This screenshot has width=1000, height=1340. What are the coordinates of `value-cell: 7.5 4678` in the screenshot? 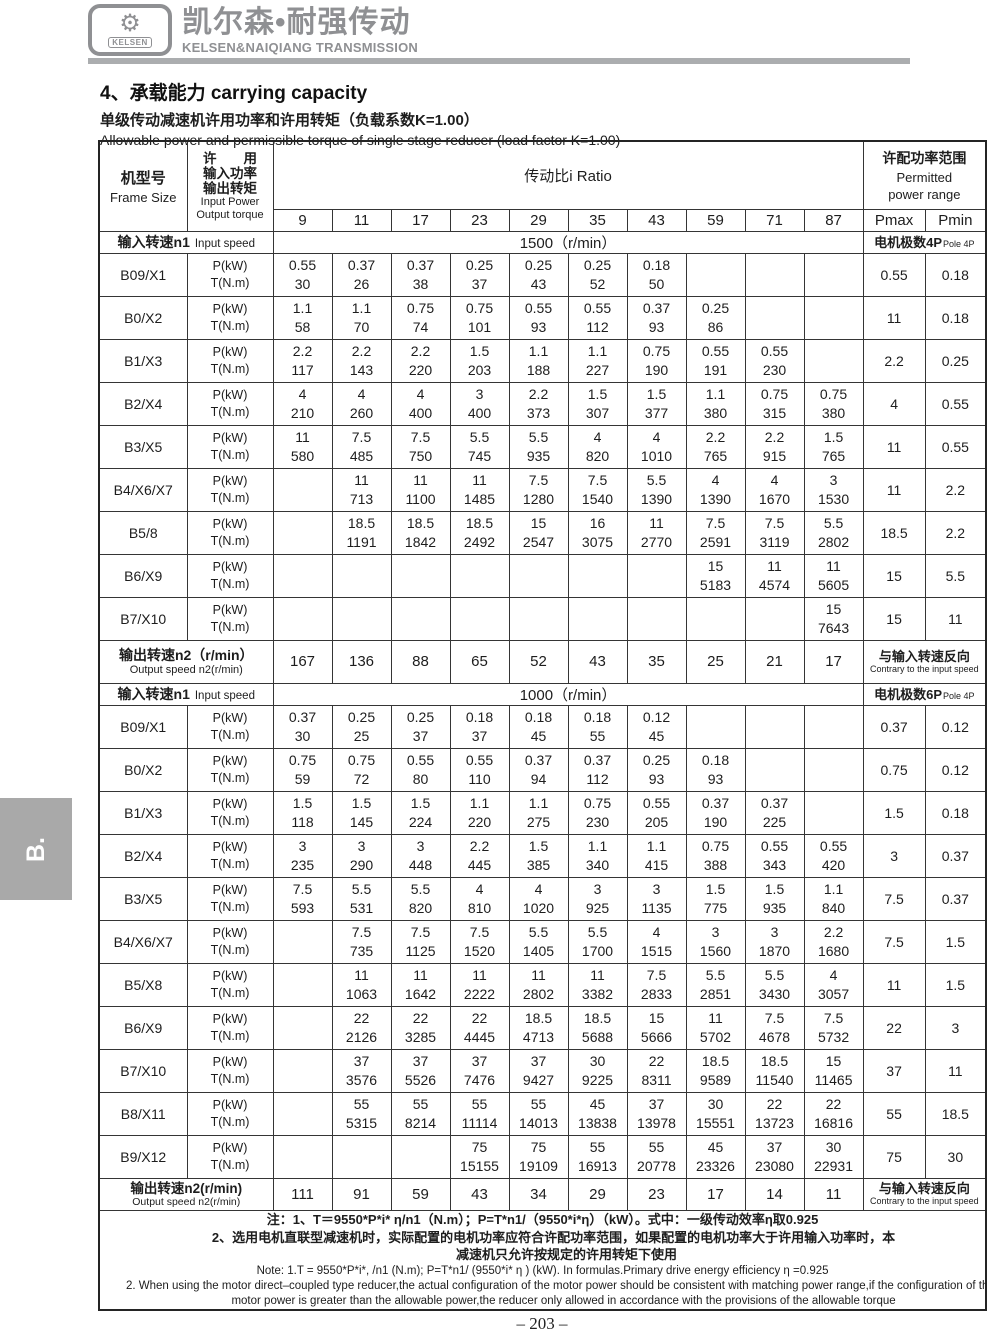 It's located at (774, 1027).